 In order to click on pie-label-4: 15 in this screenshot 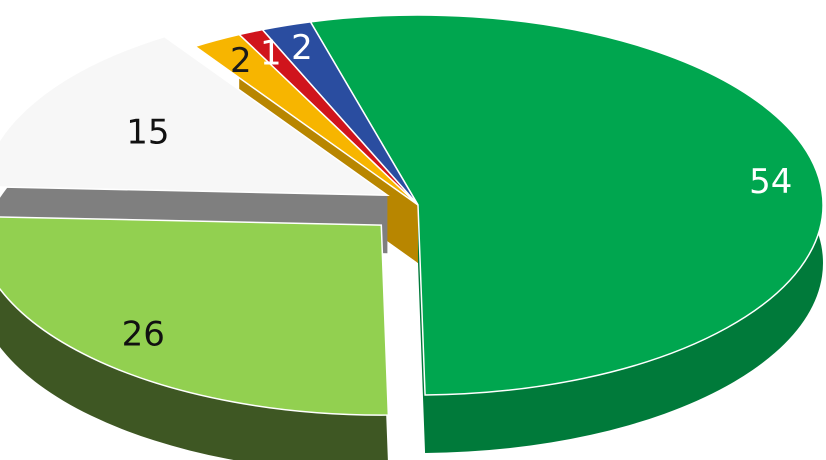, I will do `click(147, 132)`.